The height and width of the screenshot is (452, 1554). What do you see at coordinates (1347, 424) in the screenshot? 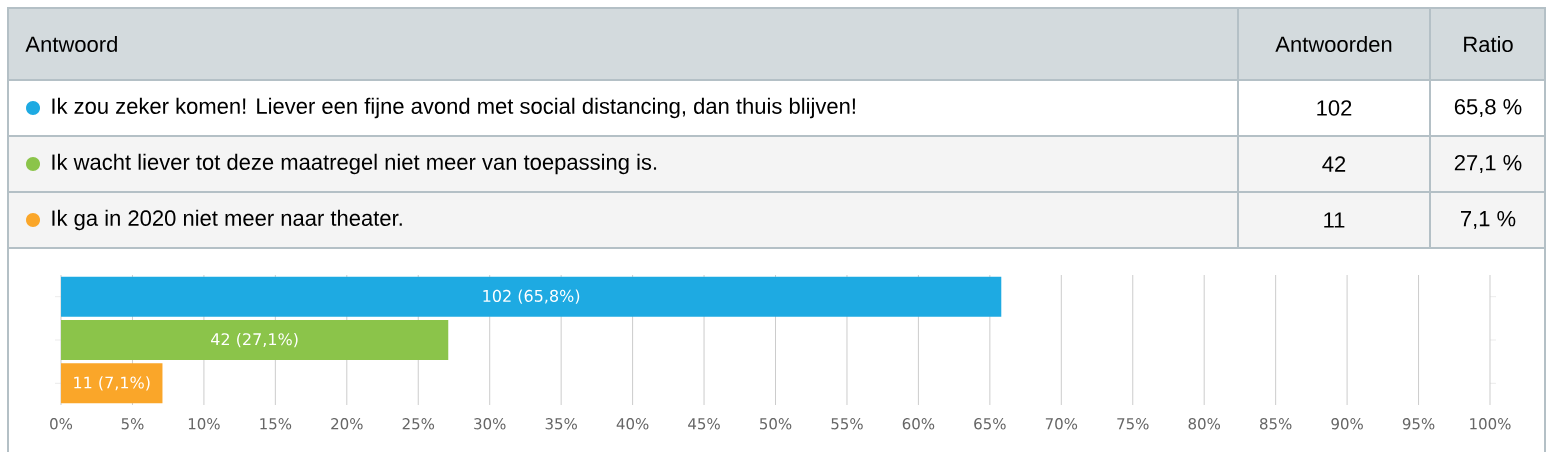
I see `x-tick-label: 90%` at bounding box center [1347, 424].